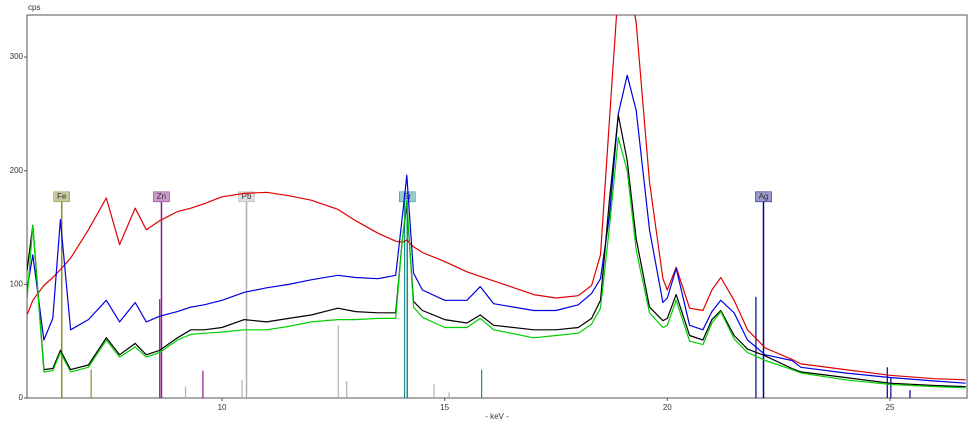  Describe the element at coordinates (34, 7) in the screenshot. I see `y-axis-label: cps` at that location.